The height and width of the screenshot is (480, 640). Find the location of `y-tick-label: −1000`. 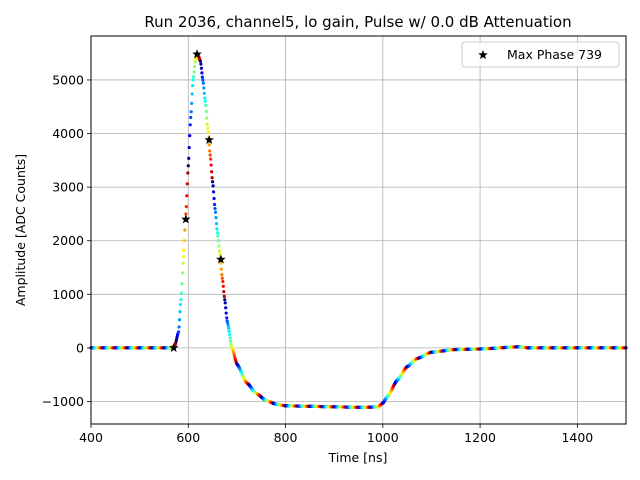

y-tick-label: −1000 is located at coordinates (63, 401).